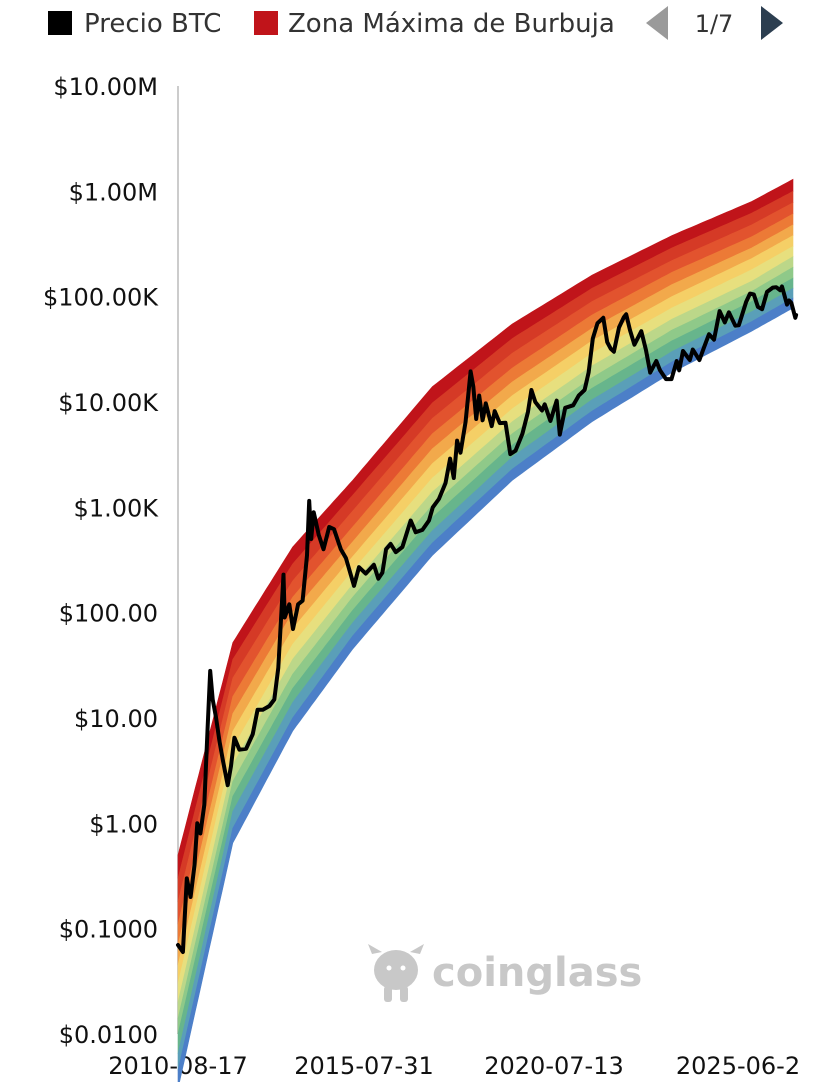 This screenshot has height=1082, width=828. What do you see at coordinates (553, 1066) in the screenshot?
I see `x-tick-label: 2020-07-13` at bounding box center [553, 1066].